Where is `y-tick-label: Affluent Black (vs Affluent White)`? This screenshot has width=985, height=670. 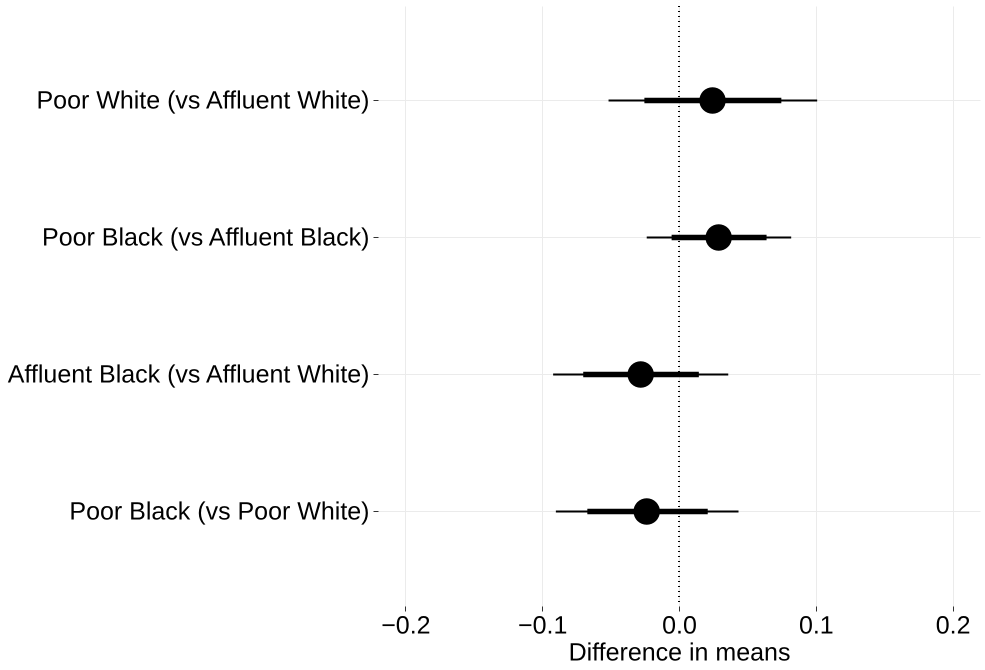 y-tick-label: Affluent Black (vs Affluent White) is located at coordinates (189, 374).